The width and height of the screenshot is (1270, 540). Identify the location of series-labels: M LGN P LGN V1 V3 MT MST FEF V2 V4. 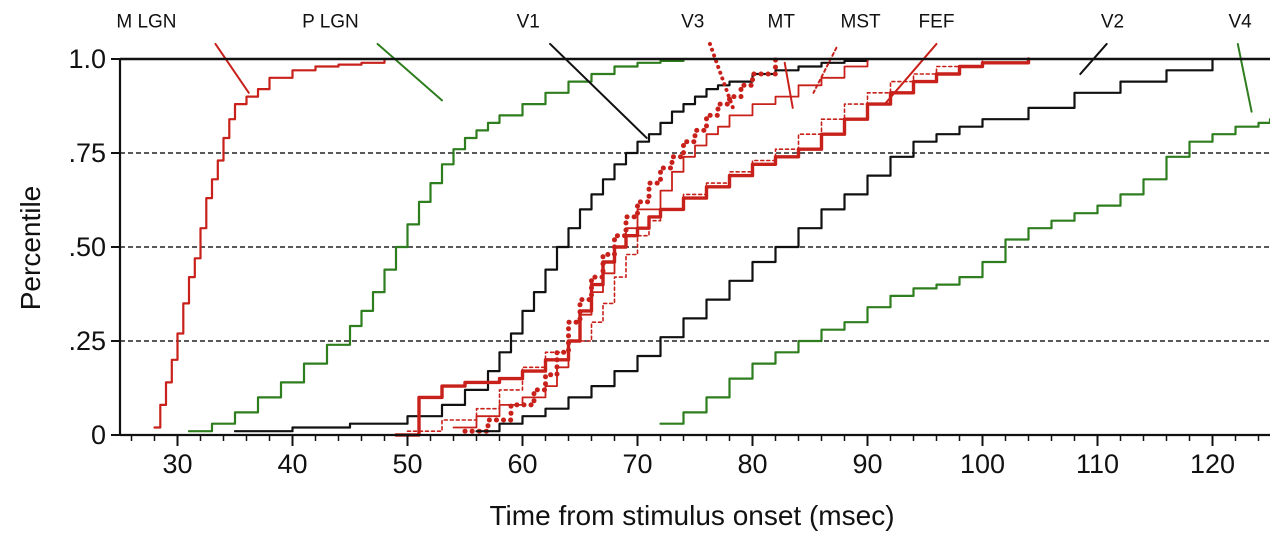
(684, 22).